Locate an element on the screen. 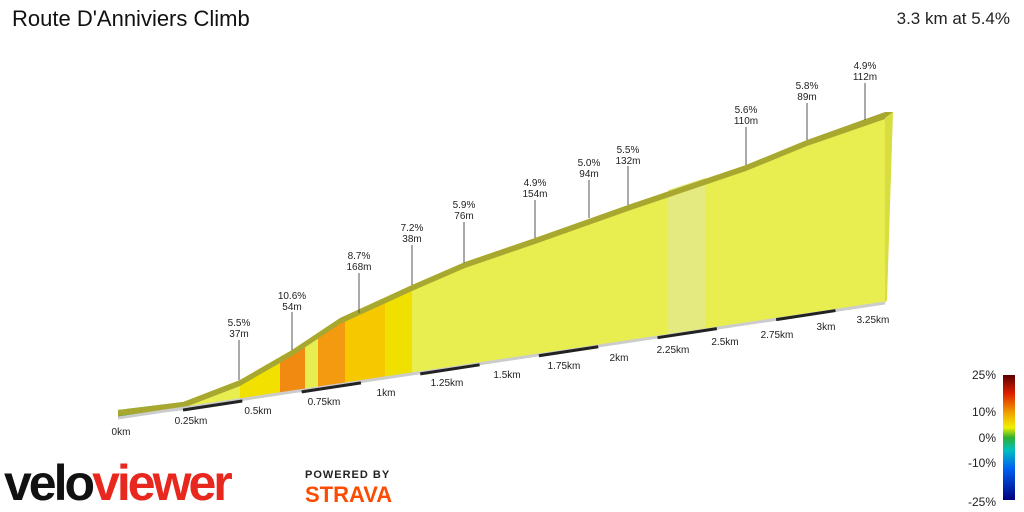 The image size is (1024, 512). legend-label: -25% is located at coordinates (982, 502).